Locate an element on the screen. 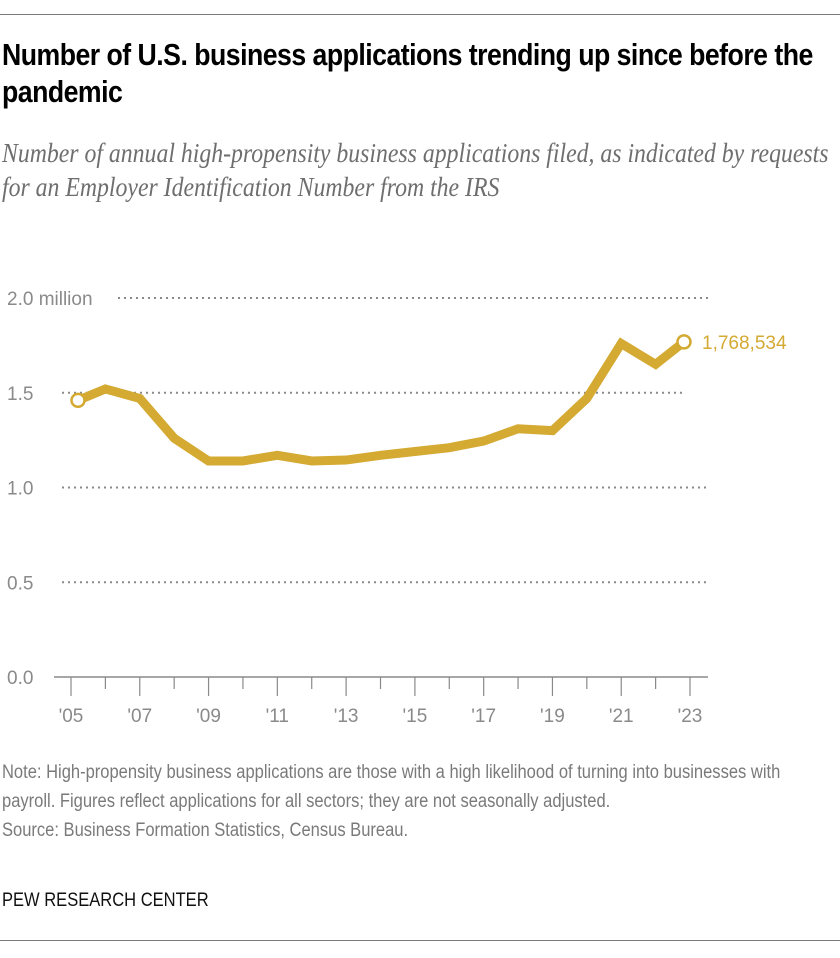 The image size is (840, 958). bottom-divider is located at coordinates (420, 940).